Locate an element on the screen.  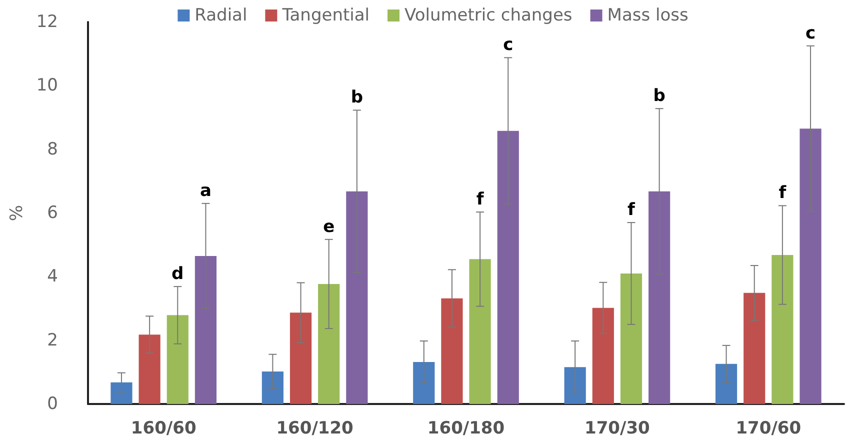
x-tick-label: 170/60 is located at coordinates (769, 428).